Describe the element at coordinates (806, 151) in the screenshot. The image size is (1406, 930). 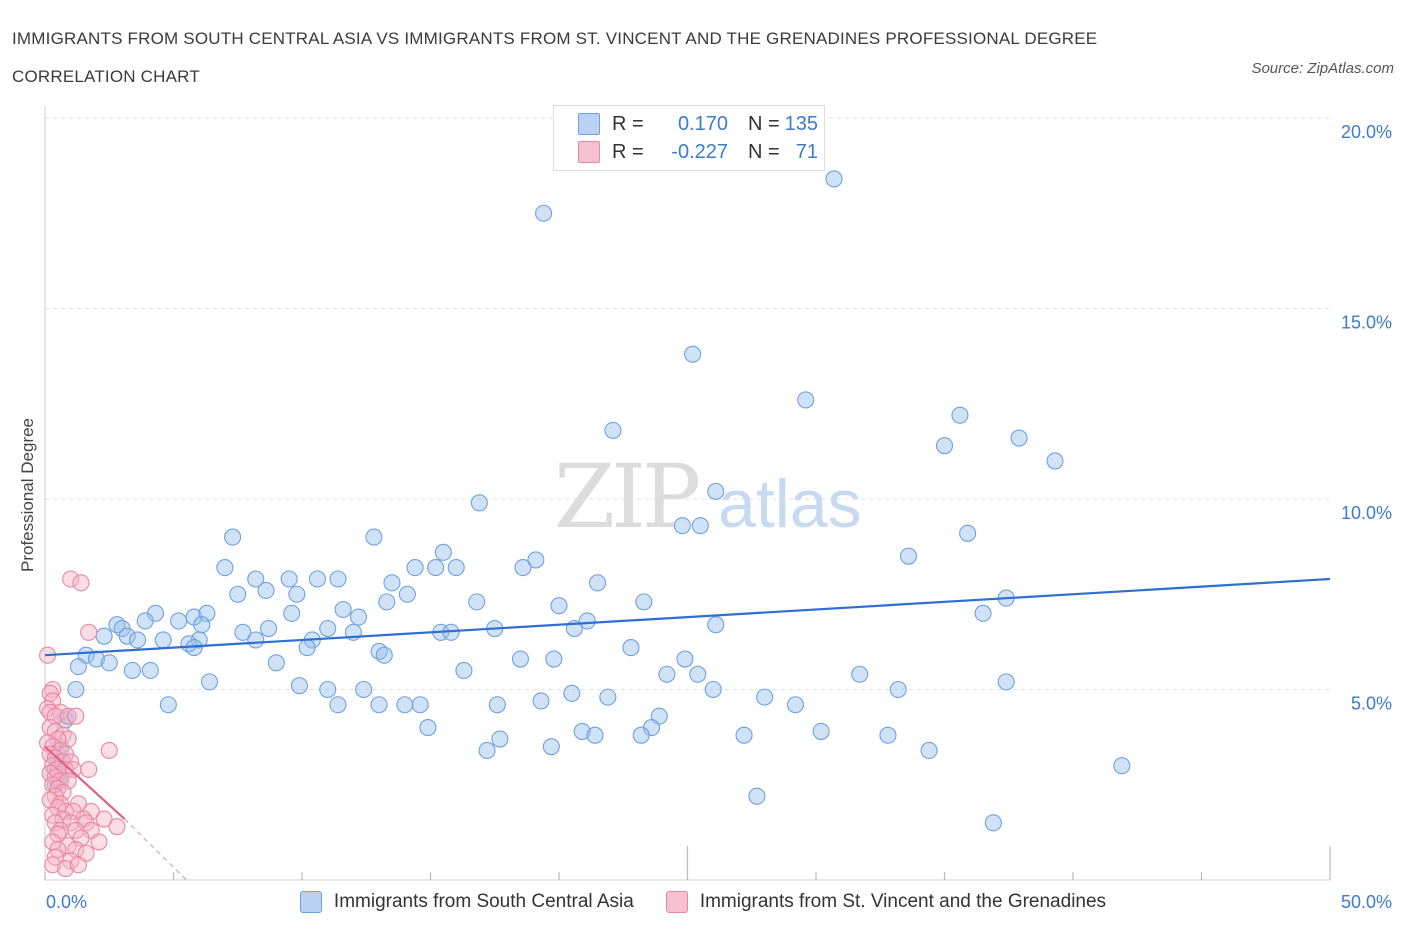
I see `legend-n-value: 71` at that location.